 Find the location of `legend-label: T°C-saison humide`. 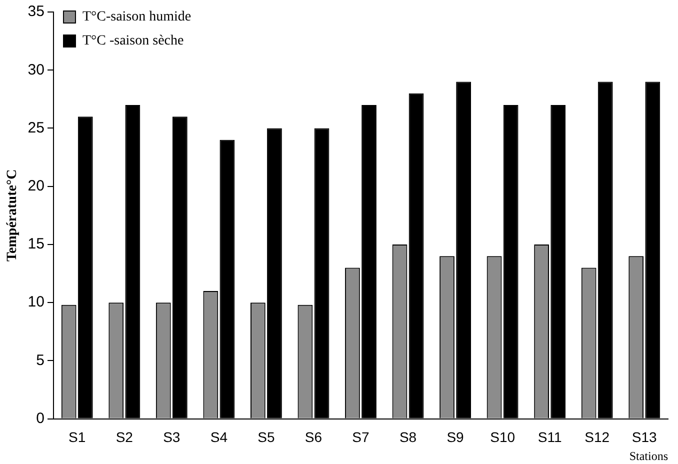

legend-label: T°C-saison humide is located at coordinates (137, 17).